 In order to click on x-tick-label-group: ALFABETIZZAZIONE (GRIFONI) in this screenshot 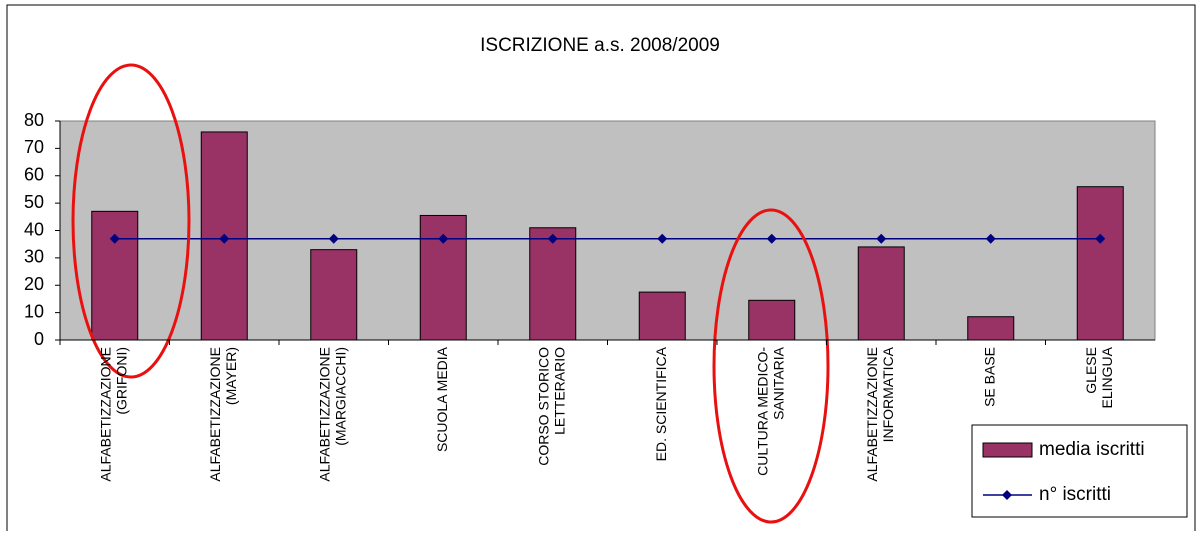, I will do `click(113, 414)`.